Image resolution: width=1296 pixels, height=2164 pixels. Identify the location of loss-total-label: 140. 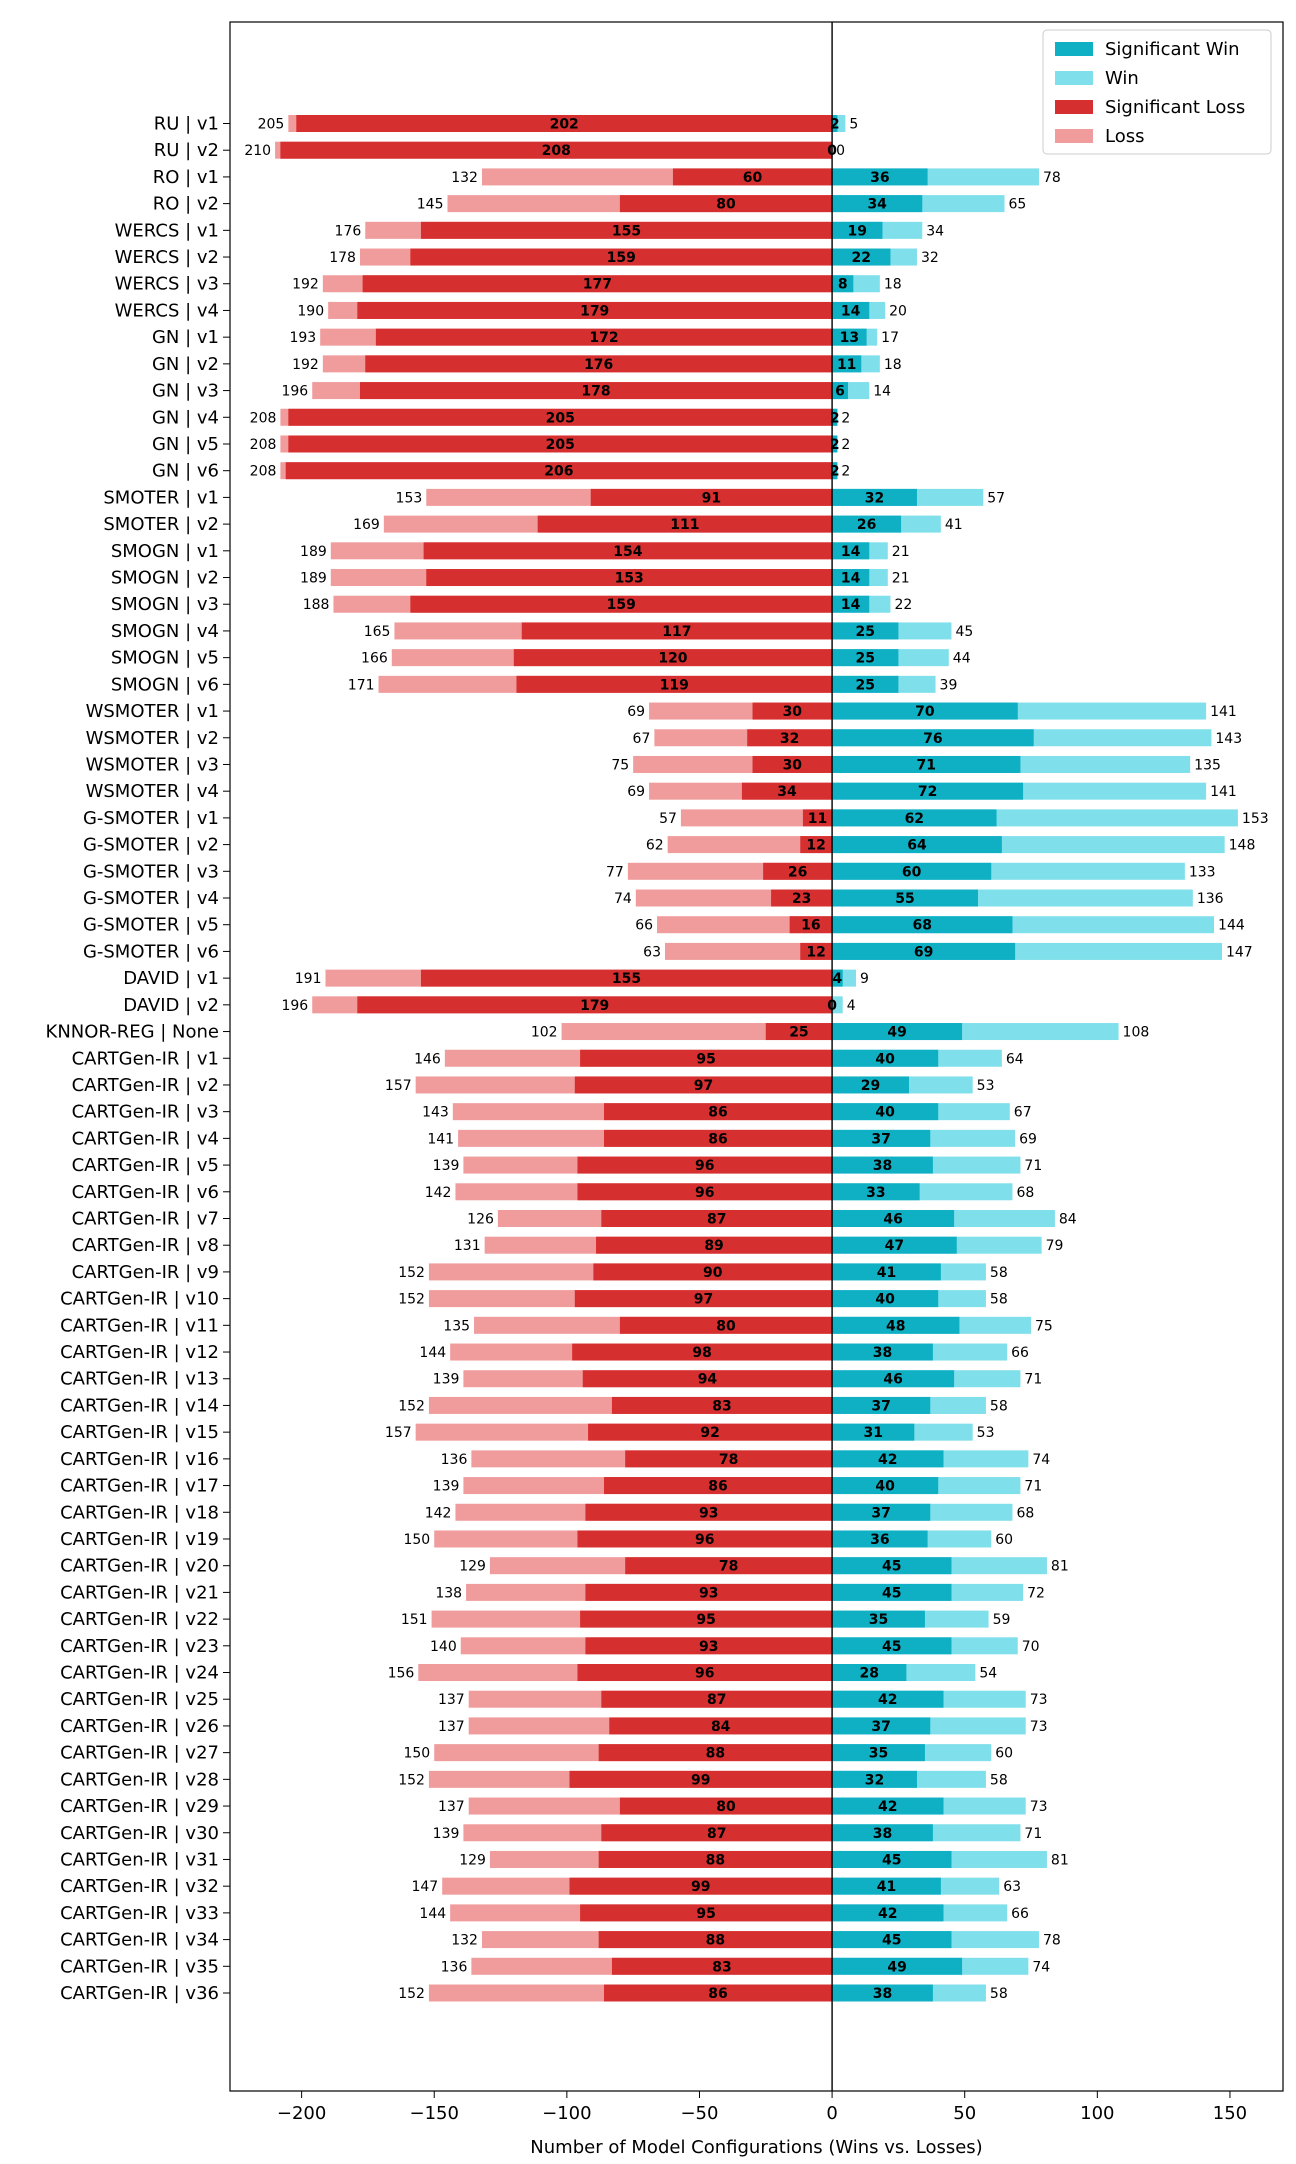
(443, 1647).